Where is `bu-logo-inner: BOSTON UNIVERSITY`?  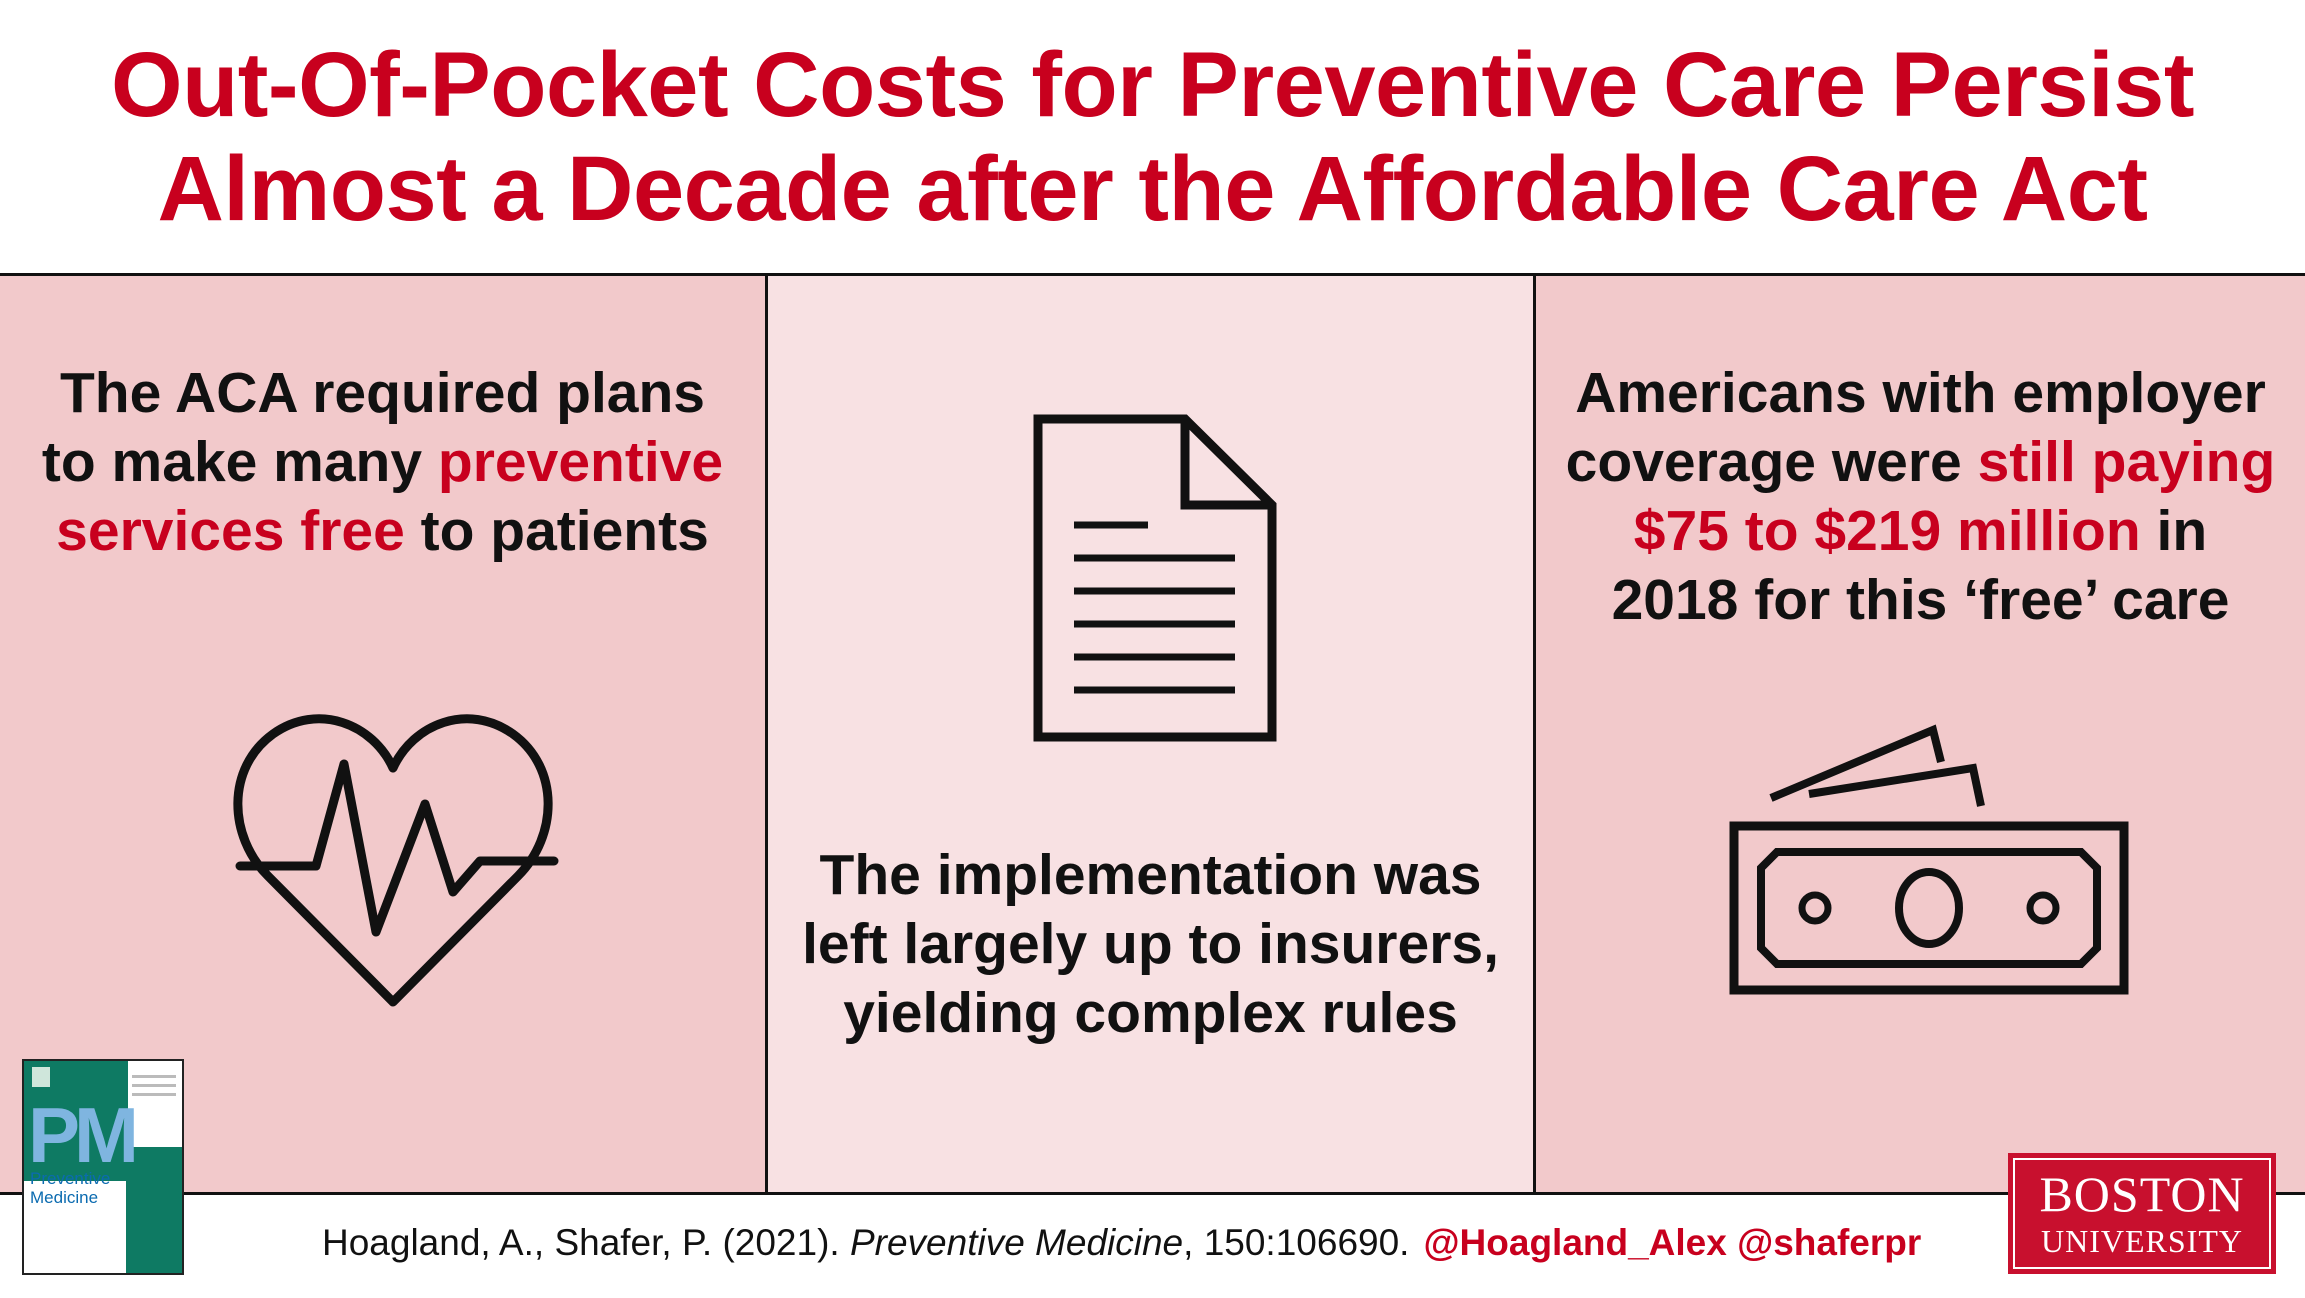 bu-logo-inner: BOSTON UNIVERSITY is located at coordinates (2142, 1213).